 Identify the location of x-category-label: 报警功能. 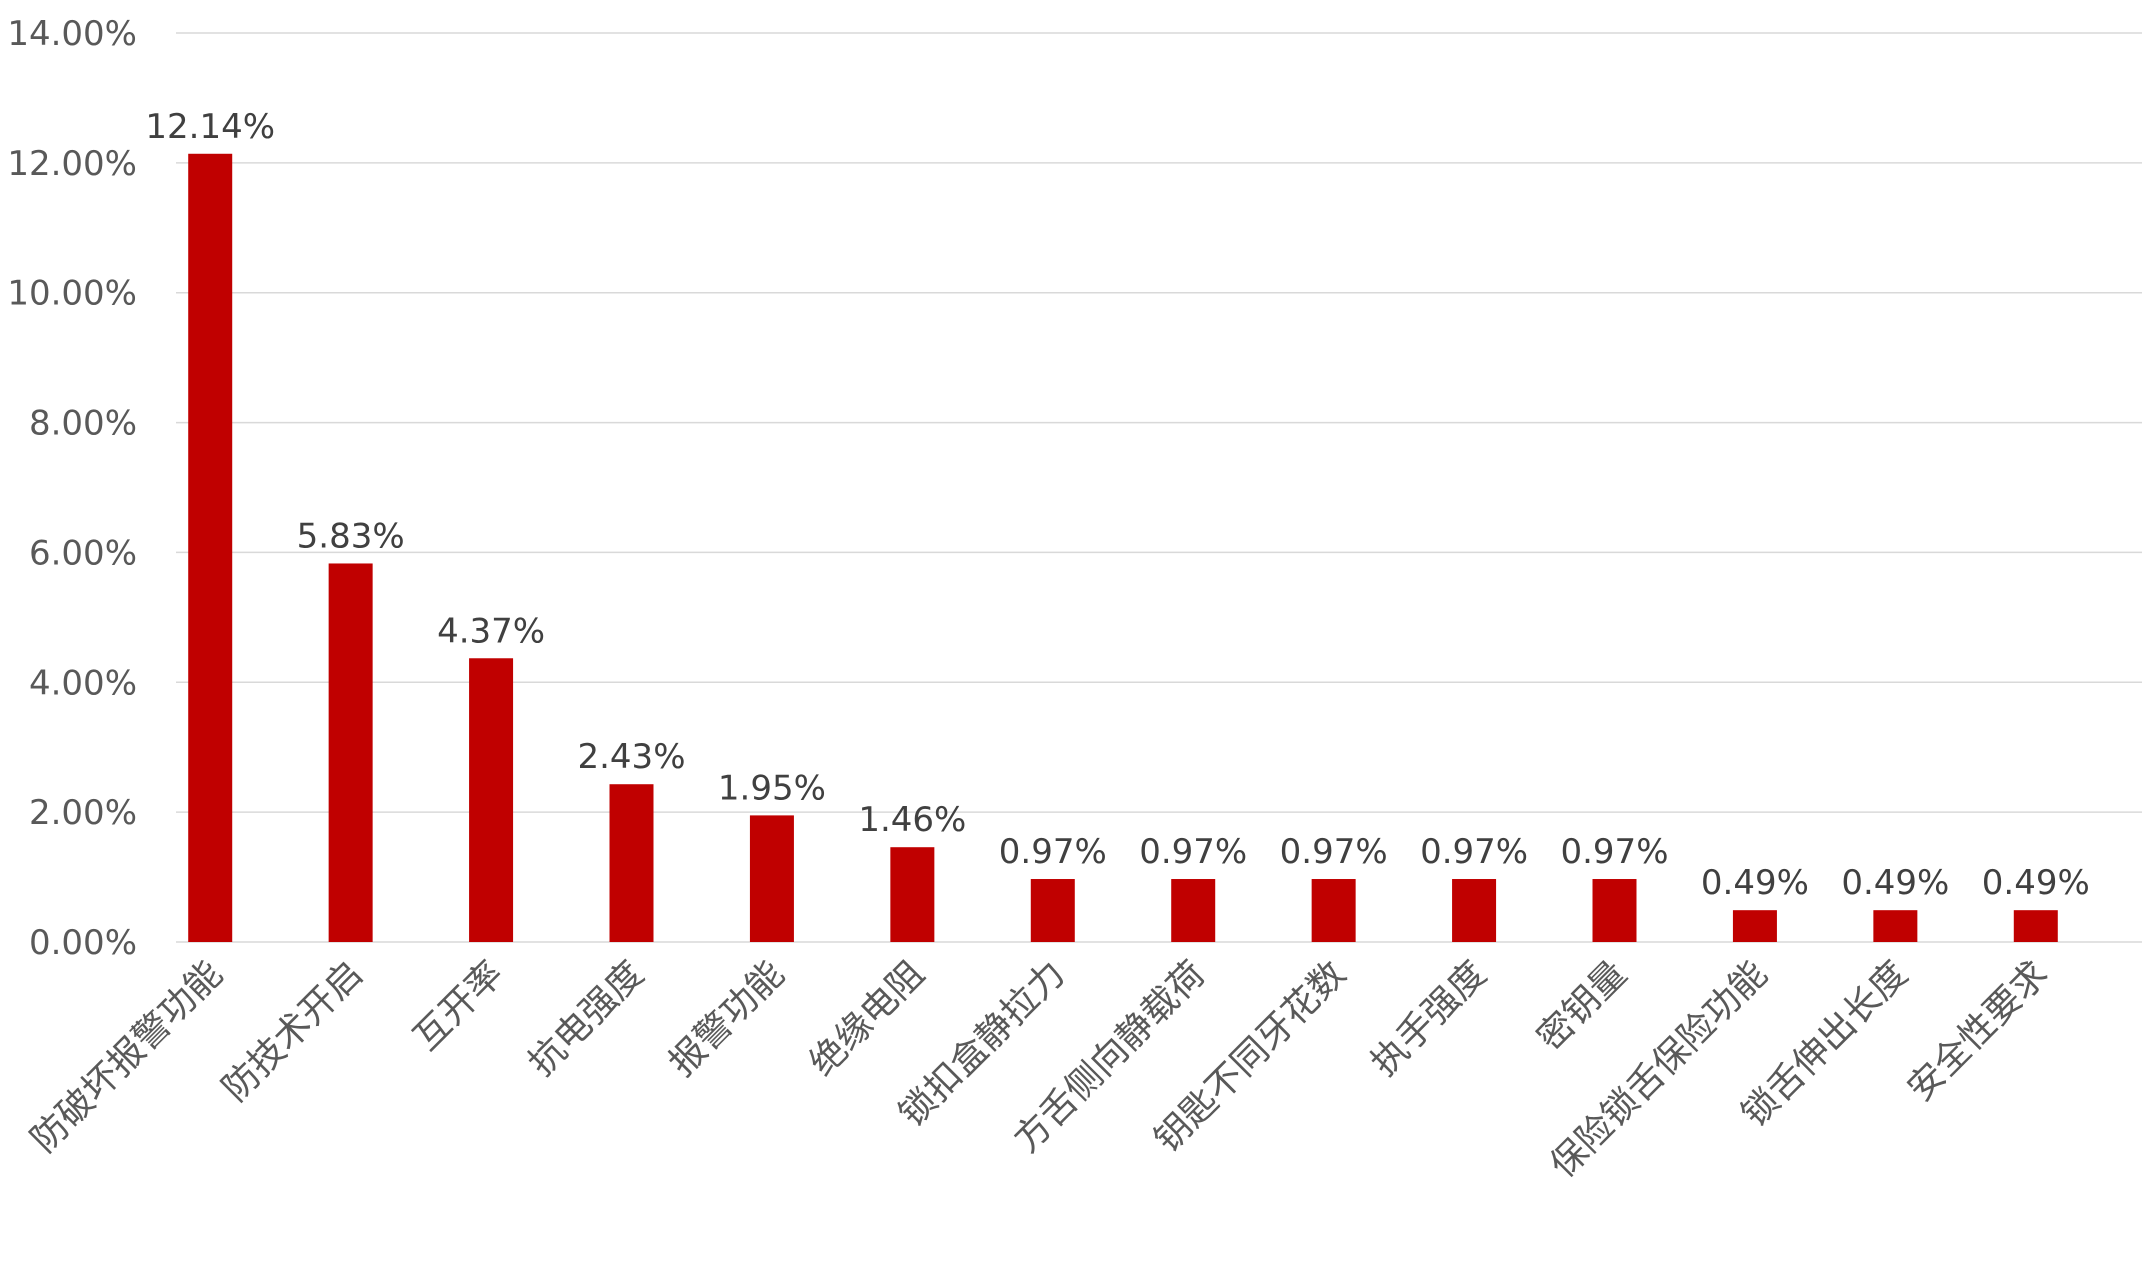
(726, 1018).